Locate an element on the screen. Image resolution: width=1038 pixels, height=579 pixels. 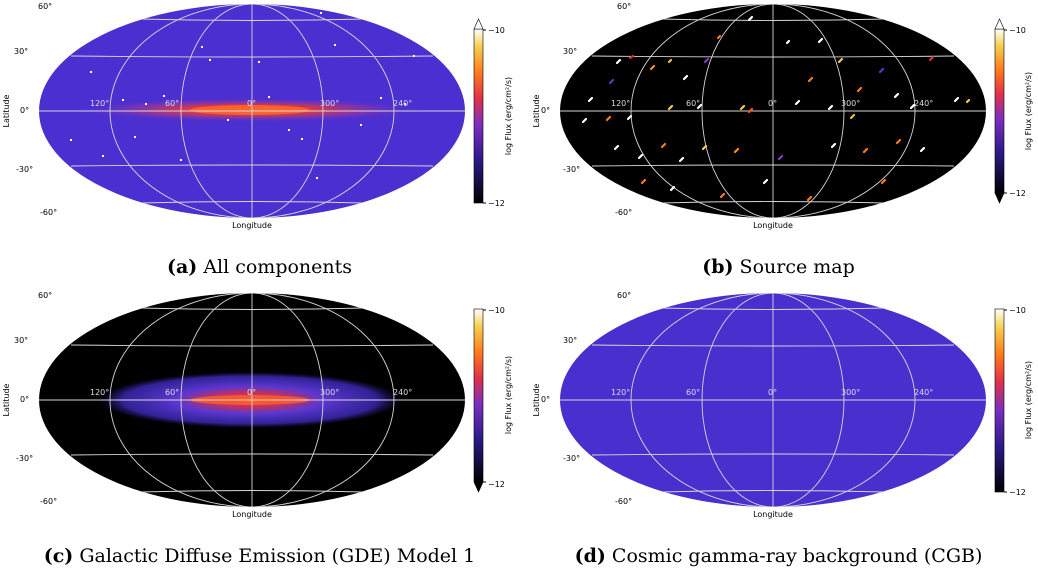
caption-d: (d) Cosmic gamma-ray background (CGB) is located at coordinates (778, 556).